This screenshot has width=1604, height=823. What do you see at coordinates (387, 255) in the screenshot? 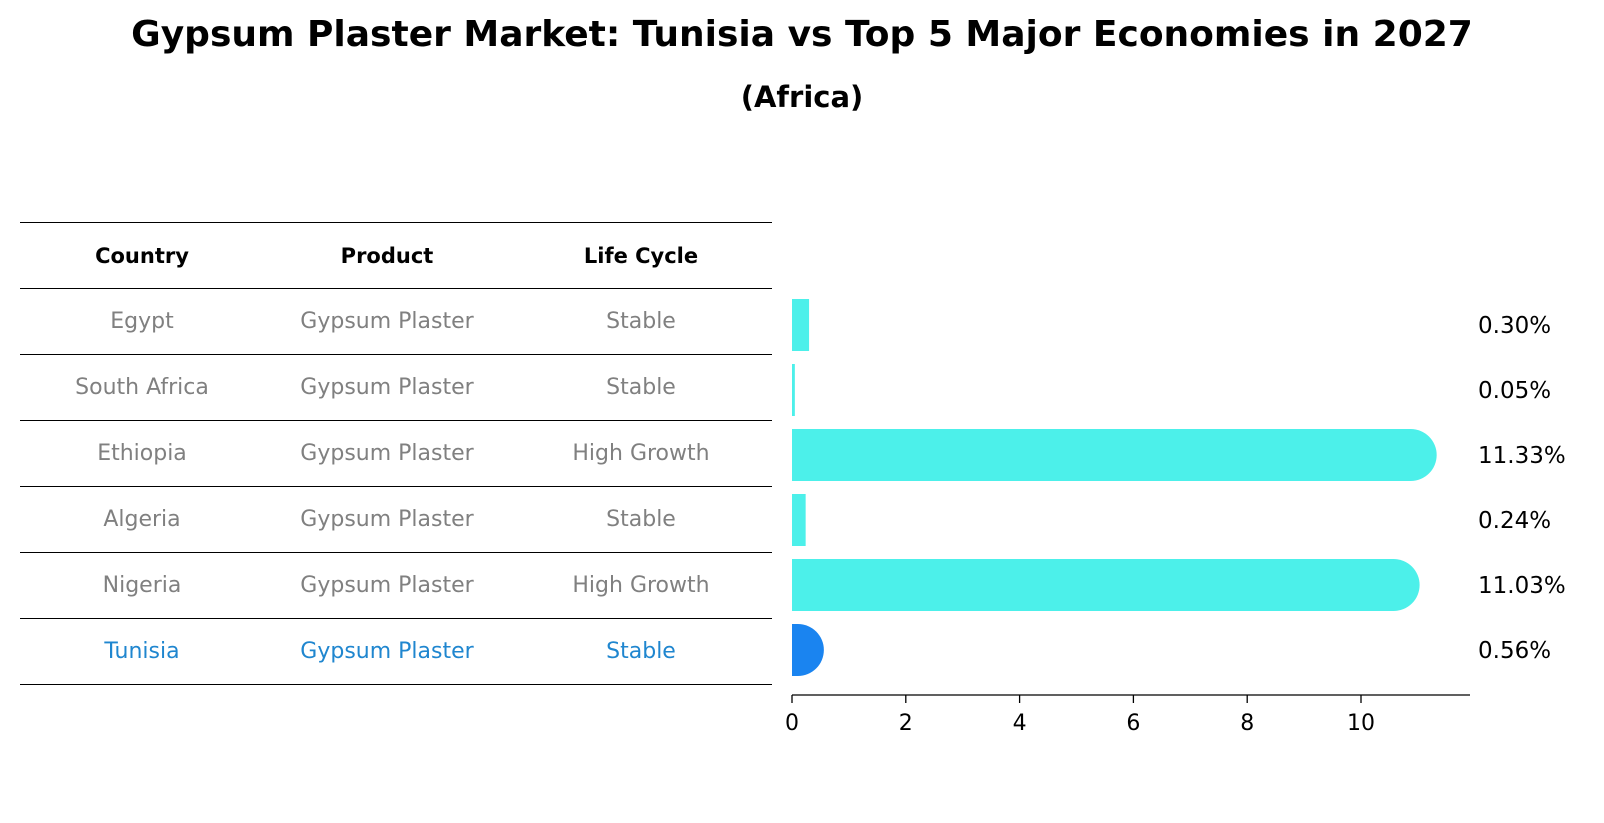
I see `col-header-product: Product` at bounding box center [387, 255].